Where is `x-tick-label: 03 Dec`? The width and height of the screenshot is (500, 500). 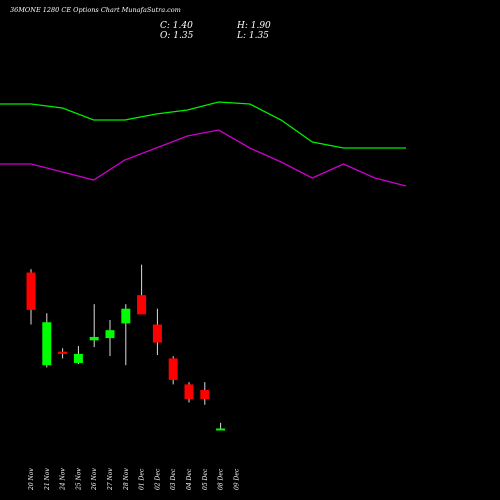 x-tick-label: 03 Dec is located at coordinates (173, 479).